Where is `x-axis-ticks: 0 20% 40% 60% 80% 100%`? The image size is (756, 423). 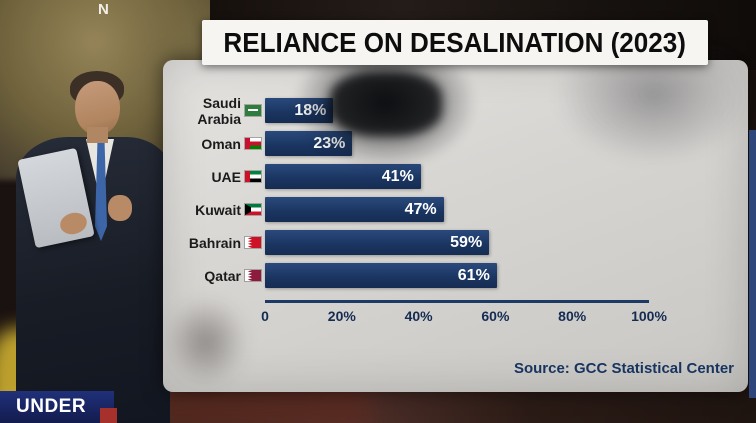
x-axis-ticks: 0 20% 40% 60% 80% 100% is located at coordinates (464, 317).